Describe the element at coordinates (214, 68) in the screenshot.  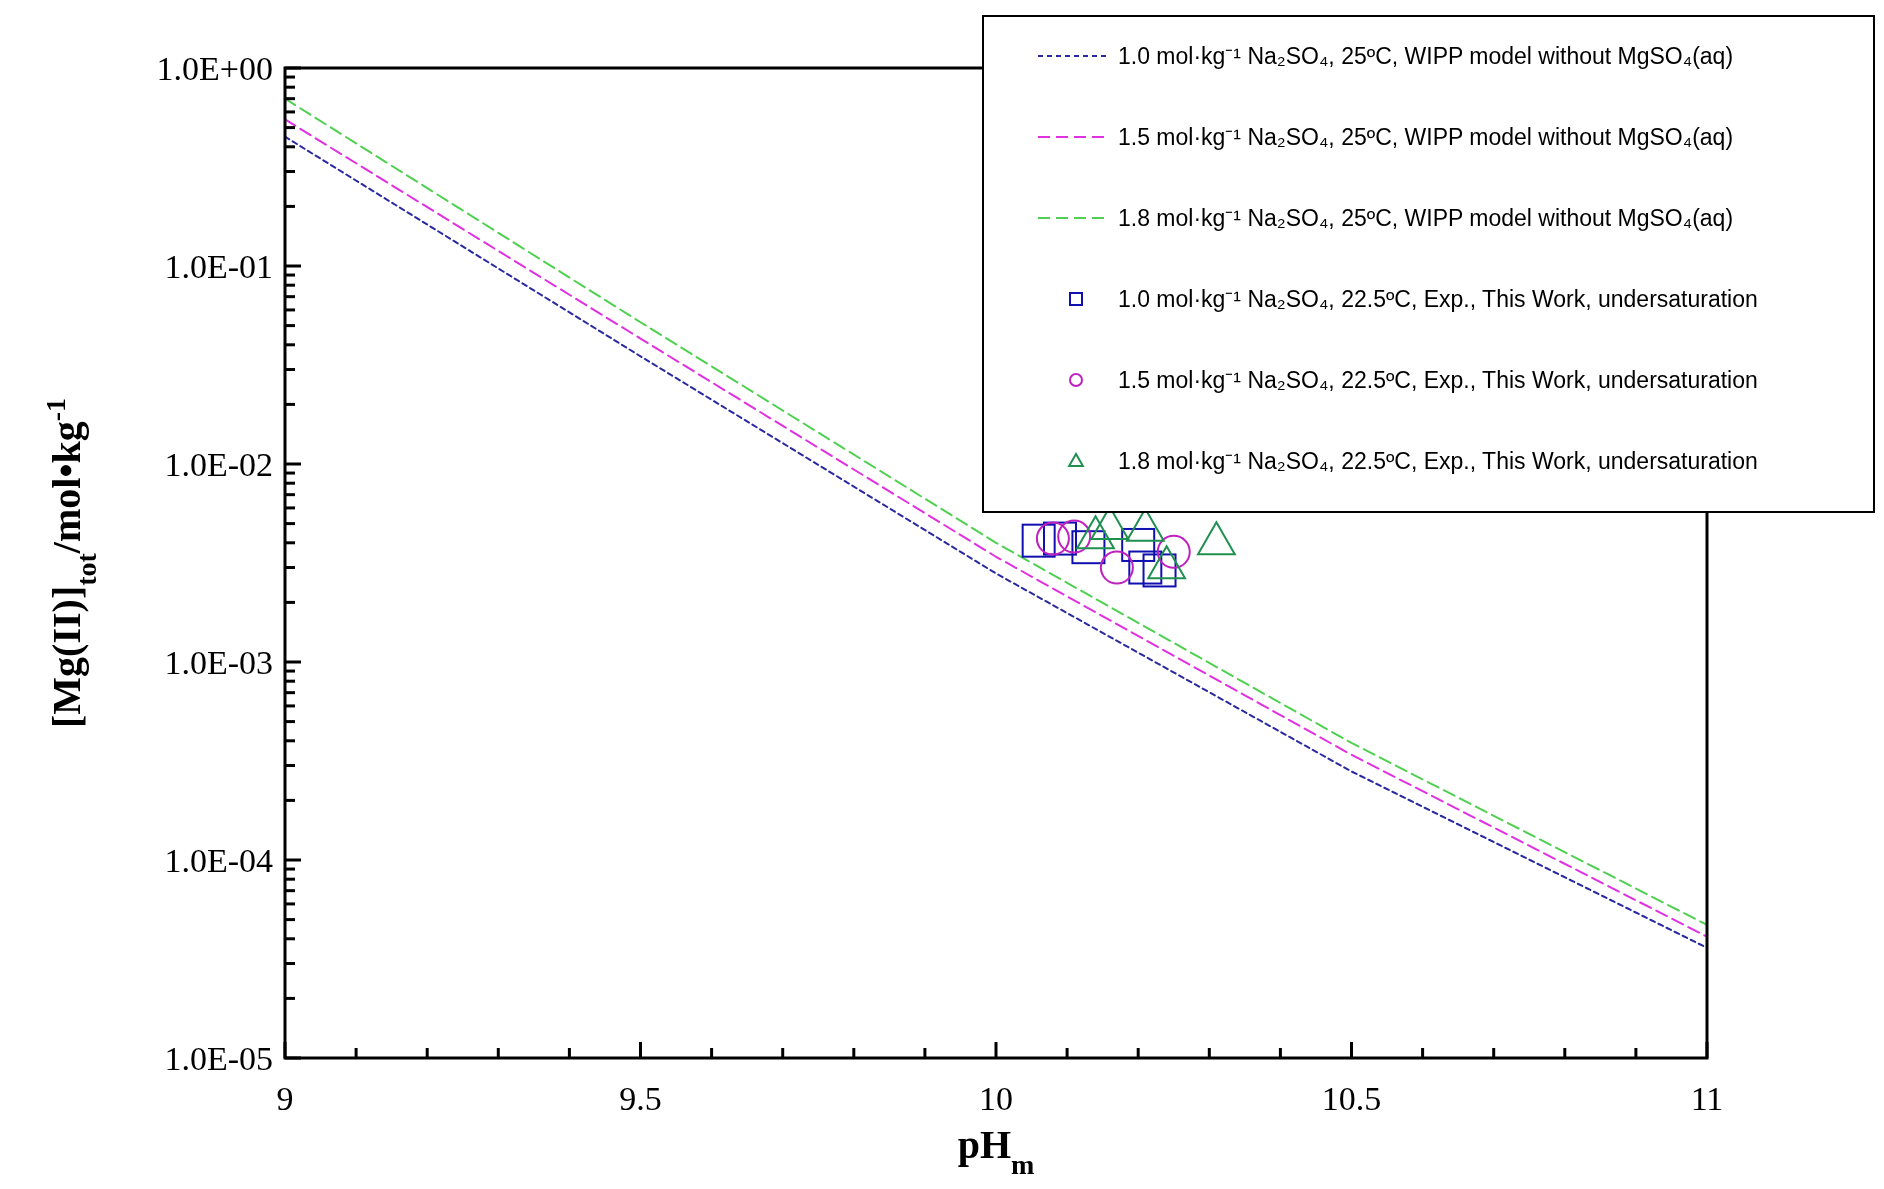
I see `y-tick-label: 1.0E+00` at that location.